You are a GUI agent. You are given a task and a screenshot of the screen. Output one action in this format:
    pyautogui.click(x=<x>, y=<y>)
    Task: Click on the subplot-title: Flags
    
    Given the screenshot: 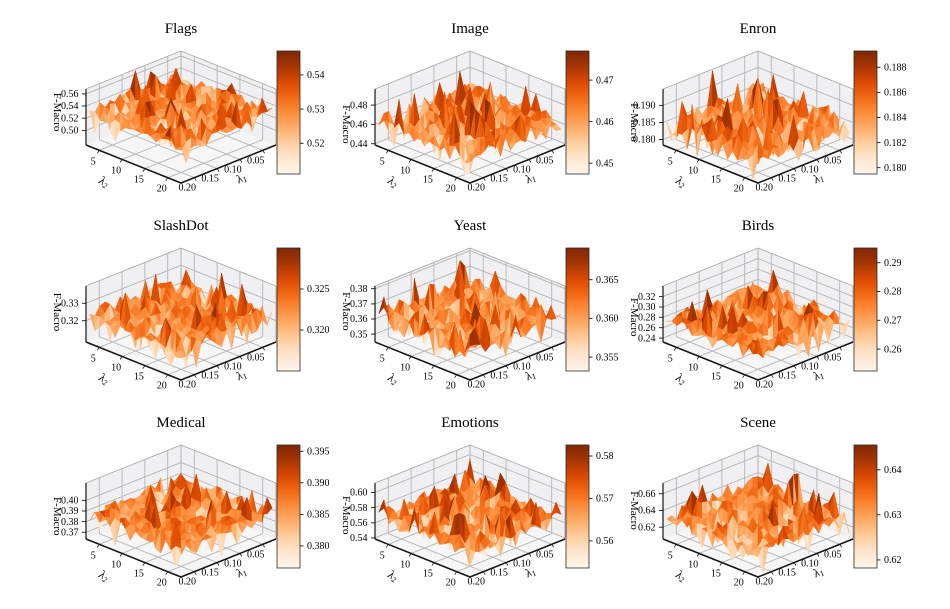 What is the action you would take?
    pyautogui.click(x=181, y=29)
    